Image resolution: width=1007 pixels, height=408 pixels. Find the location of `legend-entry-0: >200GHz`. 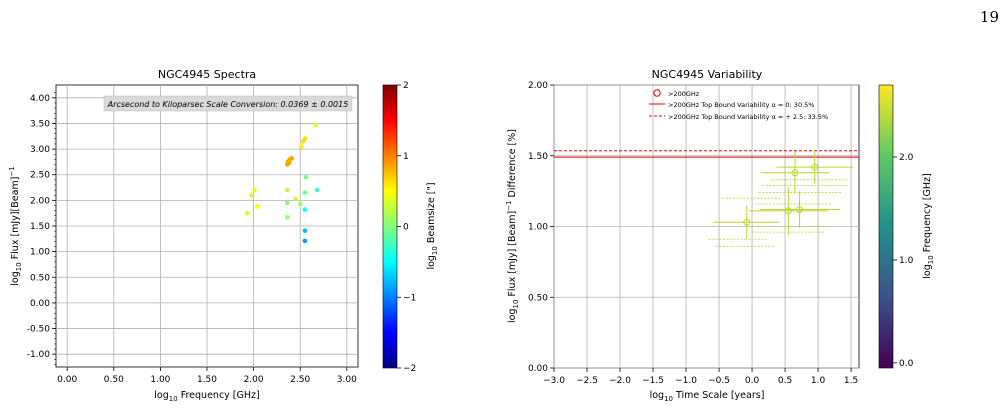

legend-entry-0: >200GHz is located at coordinates (684, 94).